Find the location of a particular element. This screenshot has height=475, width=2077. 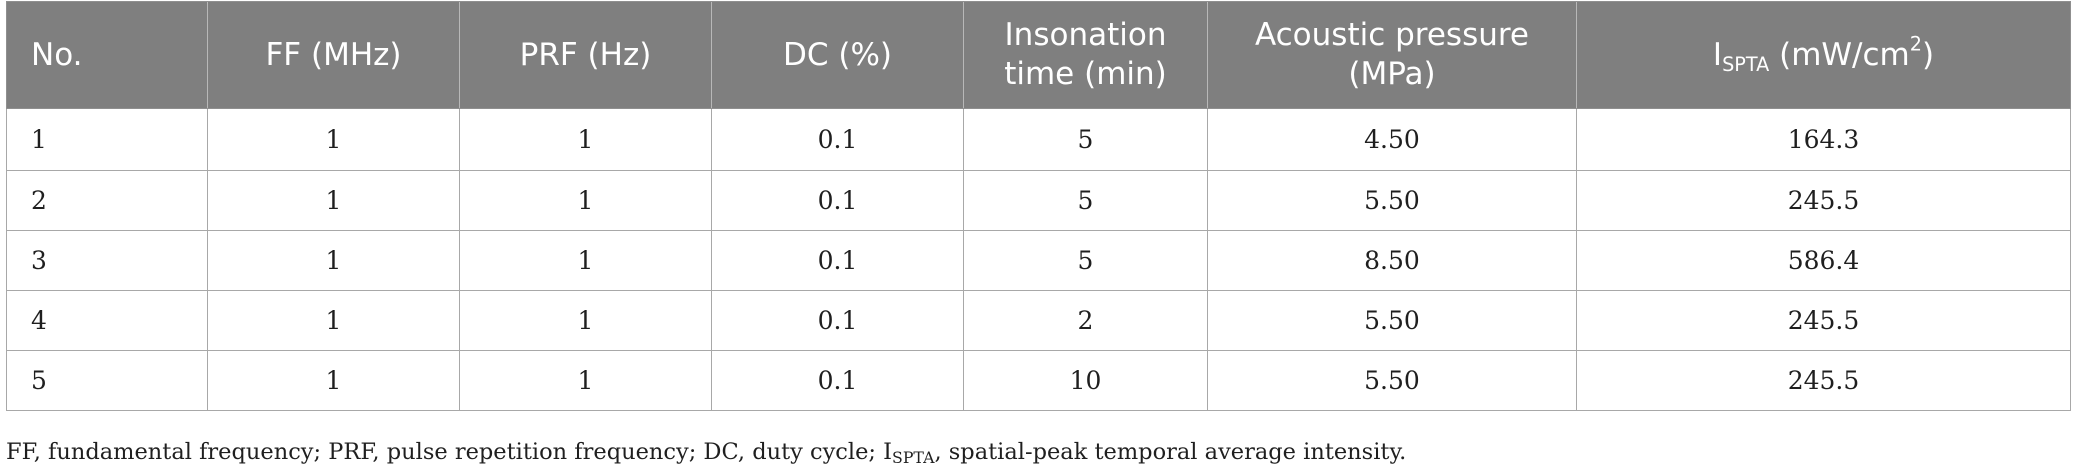

cell-ispta: 586.4 is located at coordinates (1823, 260).